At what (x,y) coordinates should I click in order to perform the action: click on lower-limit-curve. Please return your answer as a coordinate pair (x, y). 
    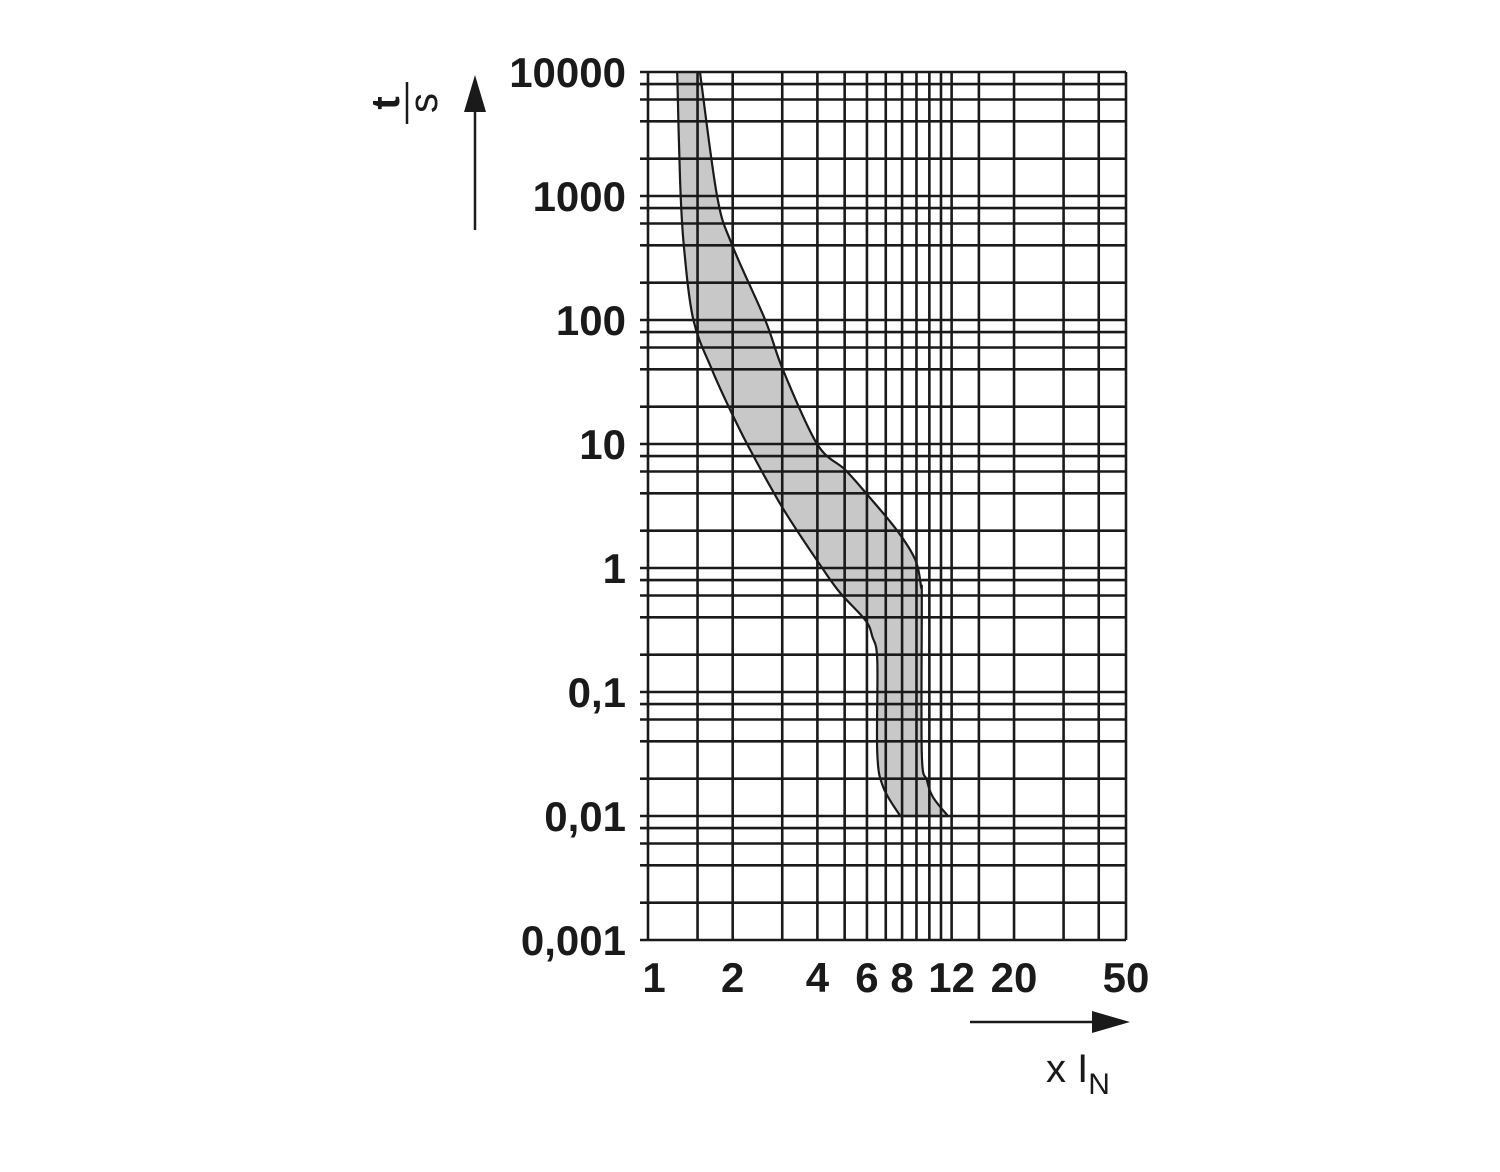
    Looking at the image, I should click on (789, 444).